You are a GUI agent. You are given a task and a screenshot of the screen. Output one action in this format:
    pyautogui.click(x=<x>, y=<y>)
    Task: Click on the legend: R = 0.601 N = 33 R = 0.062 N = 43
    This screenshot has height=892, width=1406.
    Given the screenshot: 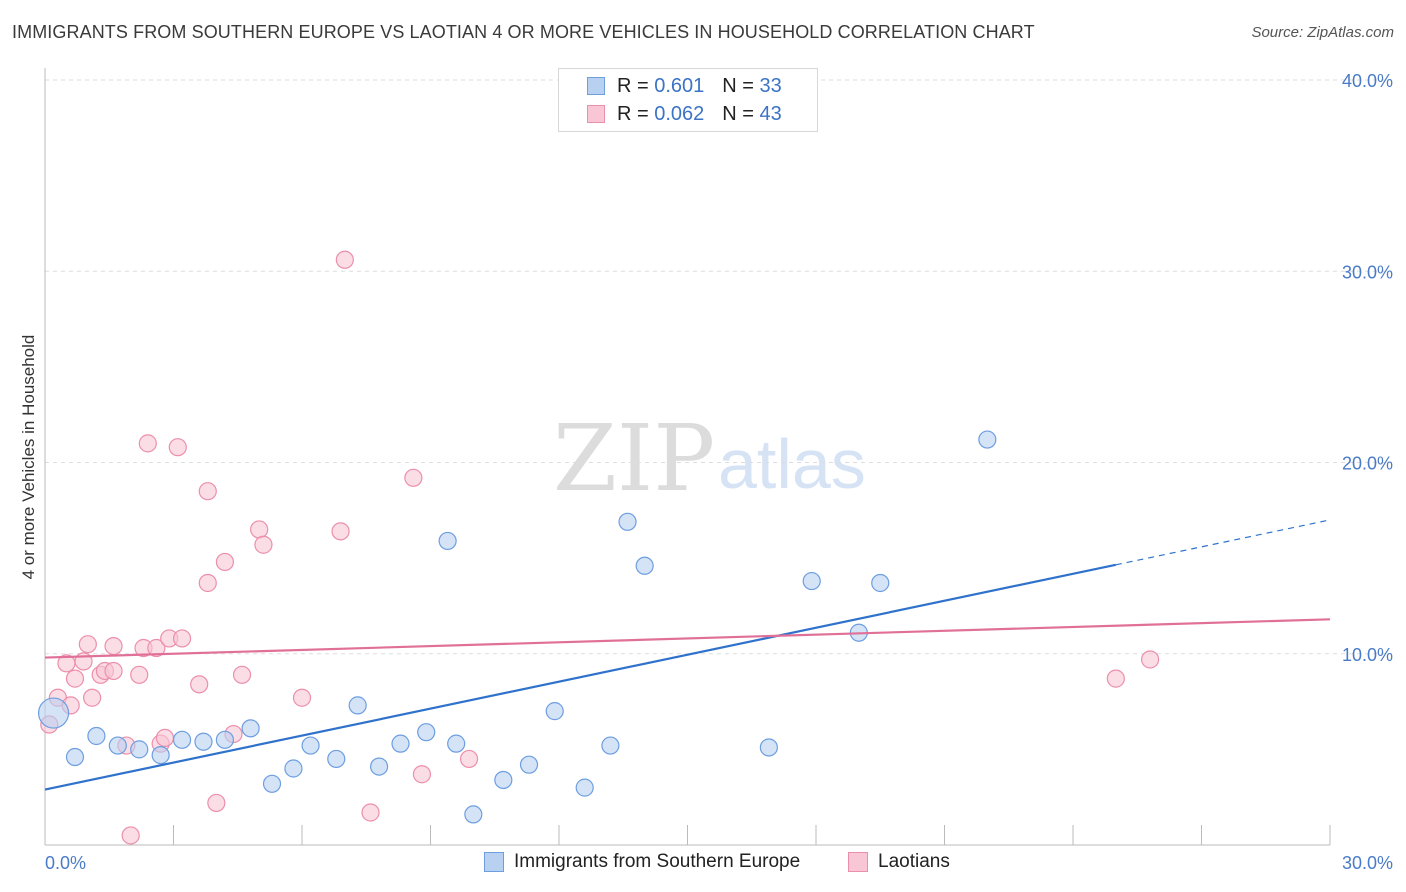 What is the action you would take?
    pyautogui.click(x=688, y=100)
    